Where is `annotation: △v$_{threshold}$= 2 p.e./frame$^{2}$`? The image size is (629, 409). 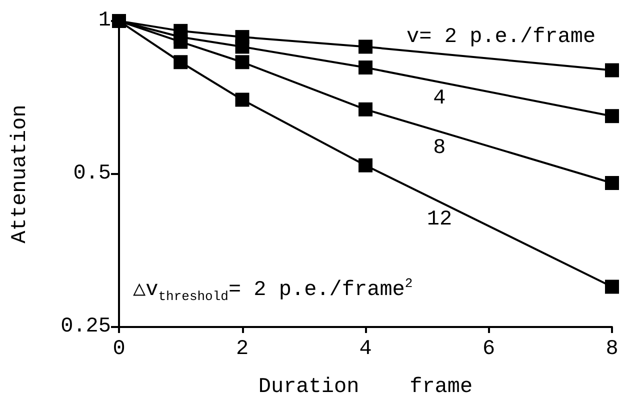 annotation: △v$_{threshold}$= 2 p.e./frame$^{2}$ is located at coordinates (273, 290).